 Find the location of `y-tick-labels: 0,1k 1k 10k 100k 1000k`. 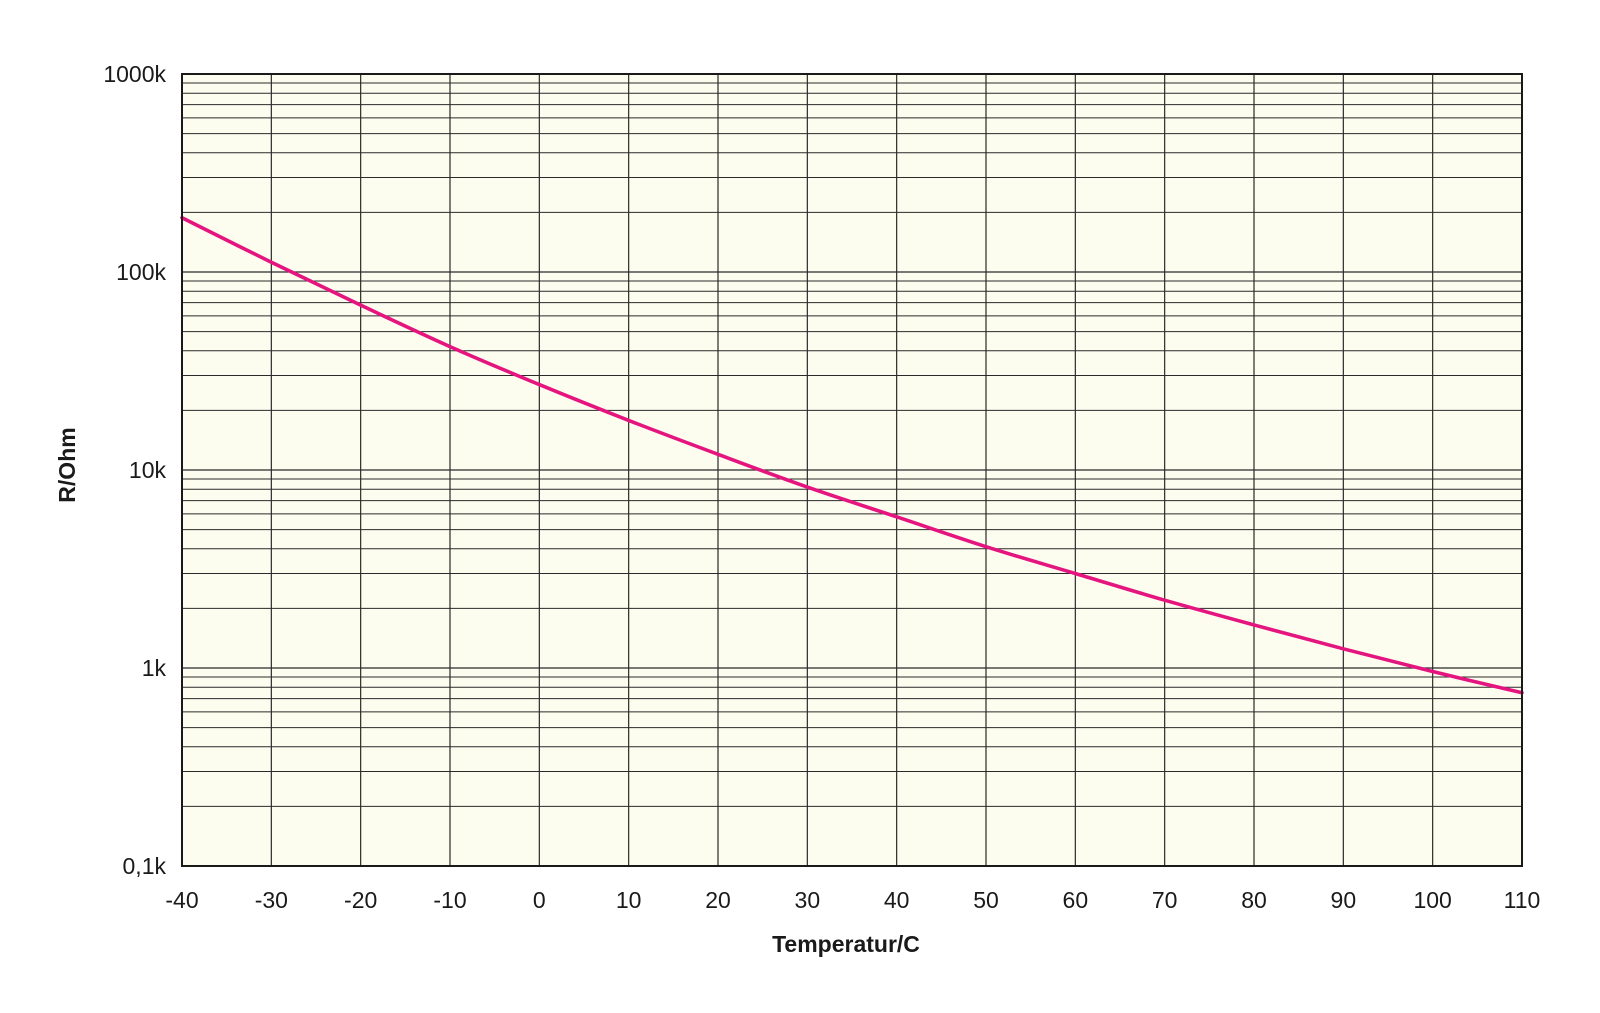

y-tick-labels: 0,1k 1k 10k 100k 1000k is located at coordinates (134, 470).